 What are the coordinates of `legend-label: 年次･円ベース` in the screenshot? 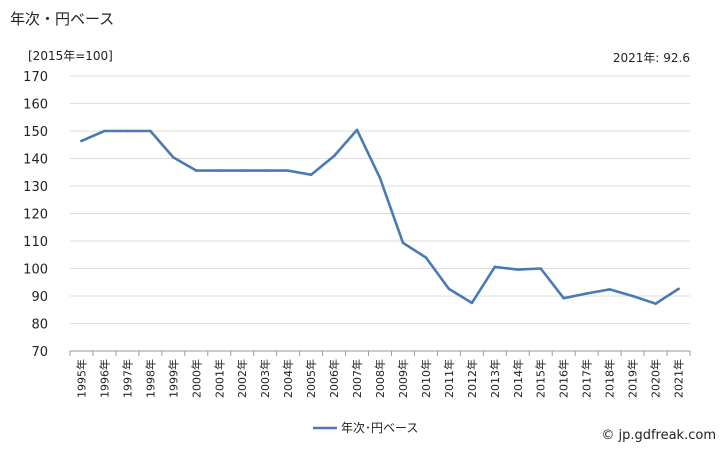 It's located at (379, 428).